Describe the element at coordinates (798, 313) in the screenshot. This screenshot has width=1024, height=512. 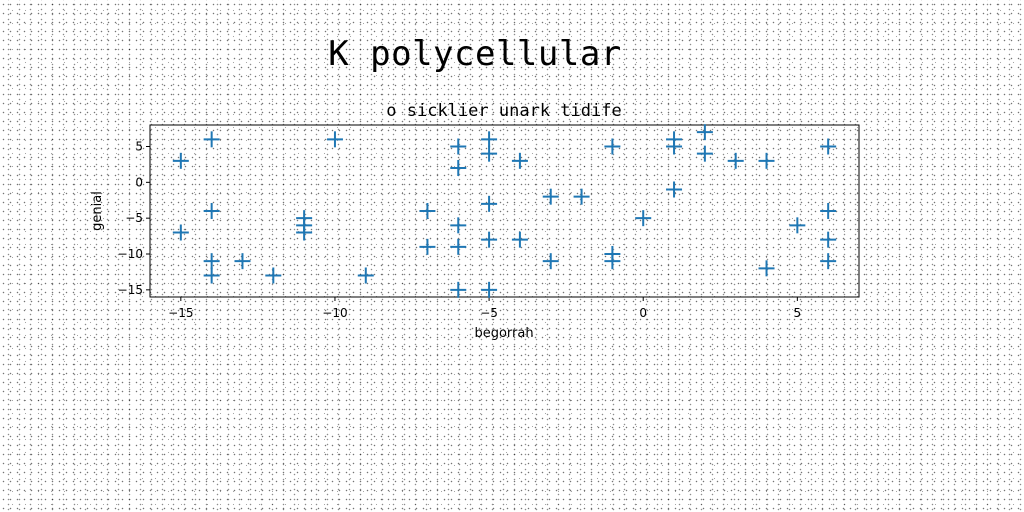
I see `x-tick-label: 5` at that location.